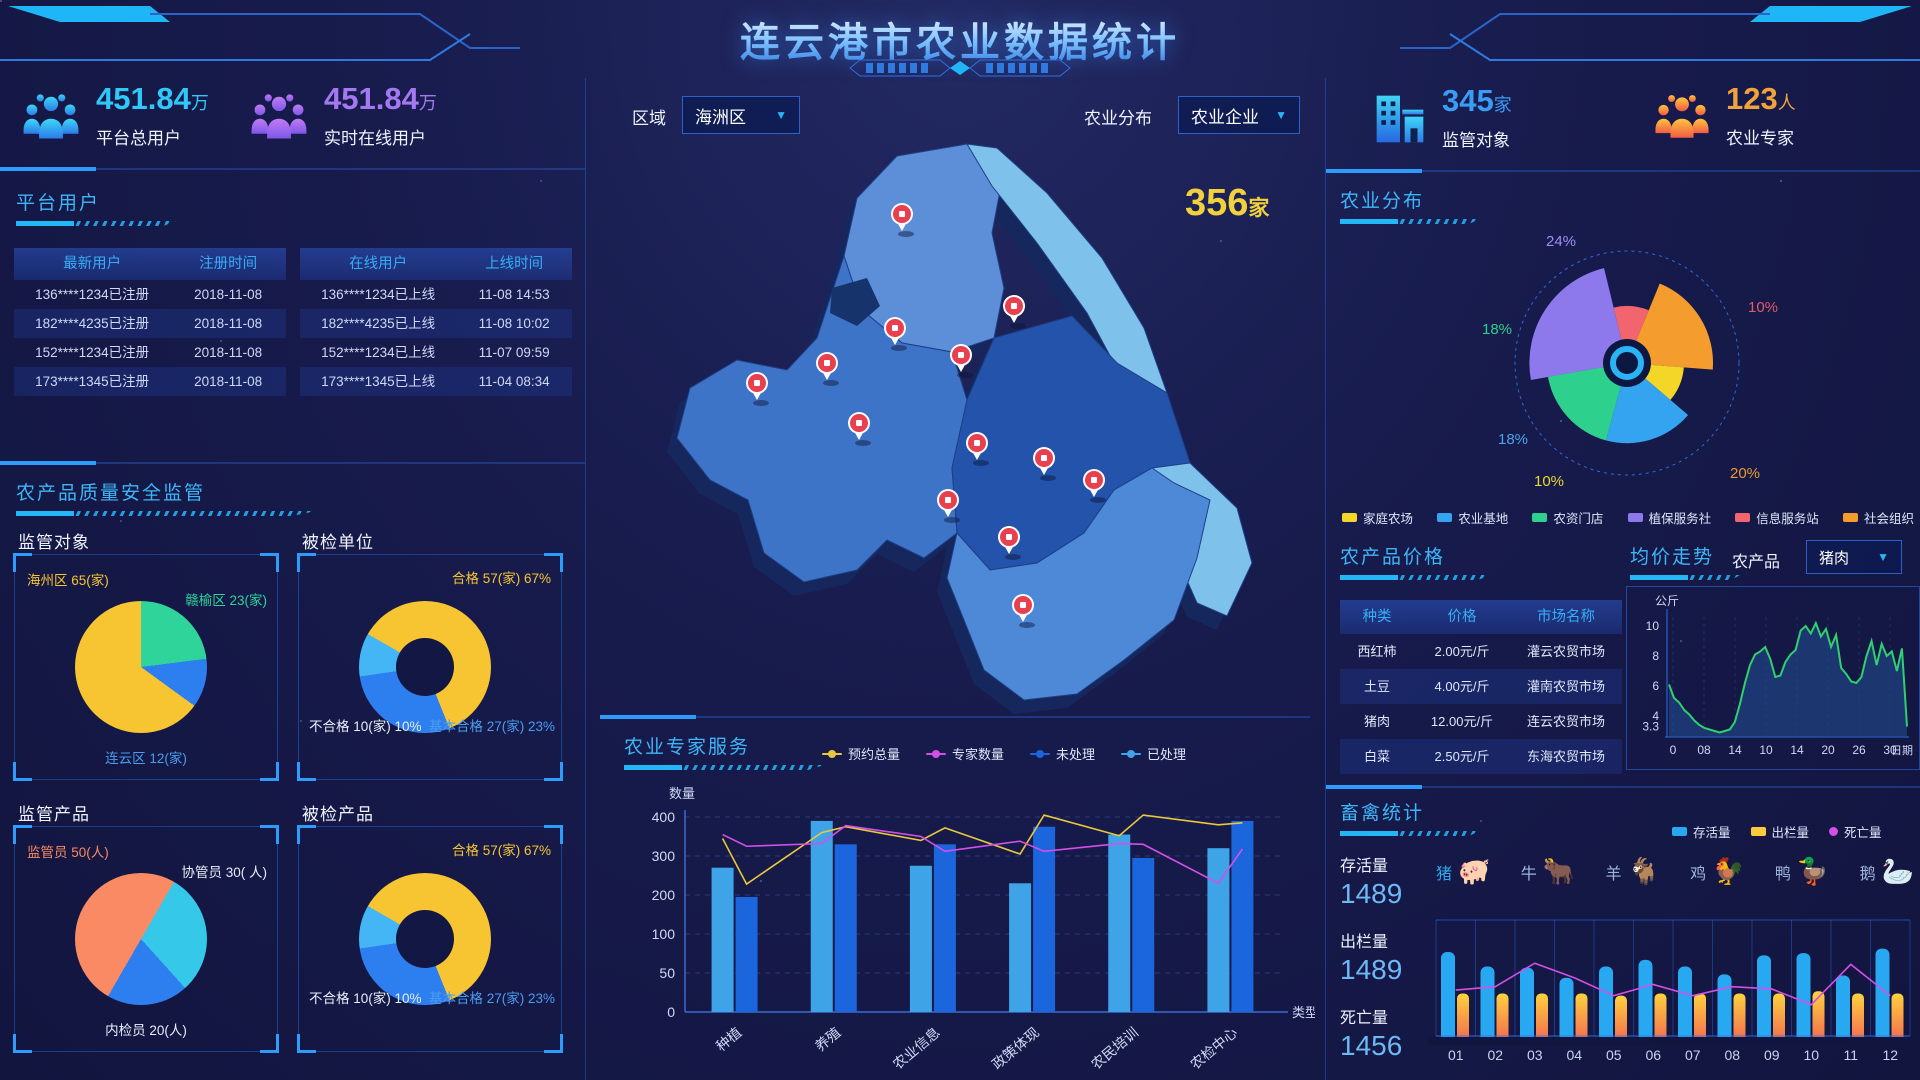 The image size is (1920, 1080). I want to click on svg-text: 类型, so click(1303, 1012).